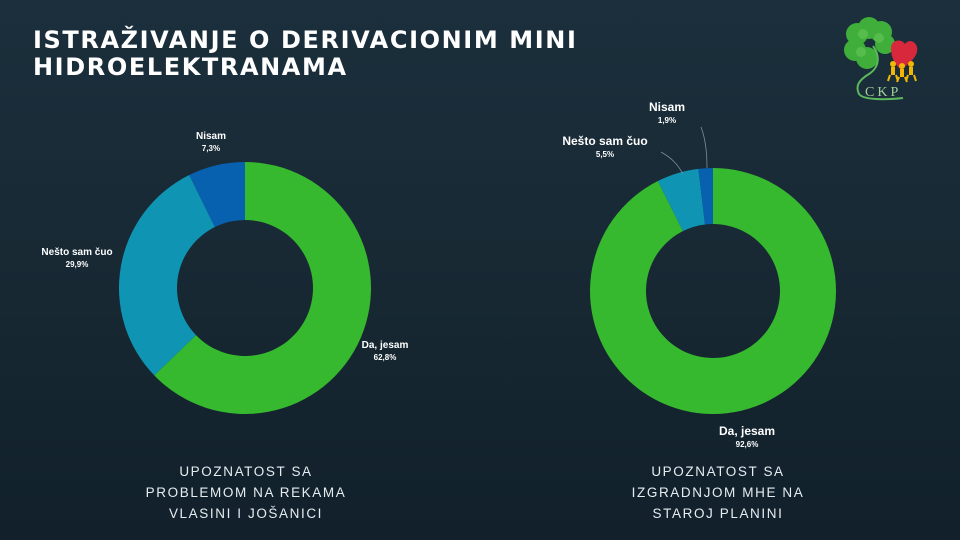 Image resolution: width=960 pixels, height=540 pixels. I want to click on label-nisam-right: Nisam 1,9%, so click(667, 112).